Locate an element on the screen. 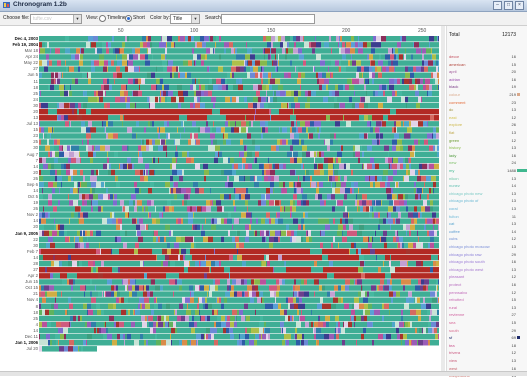 This screenshot has height=378, width=527. legend-item: protect 16 is located at coordinates (487, 284).